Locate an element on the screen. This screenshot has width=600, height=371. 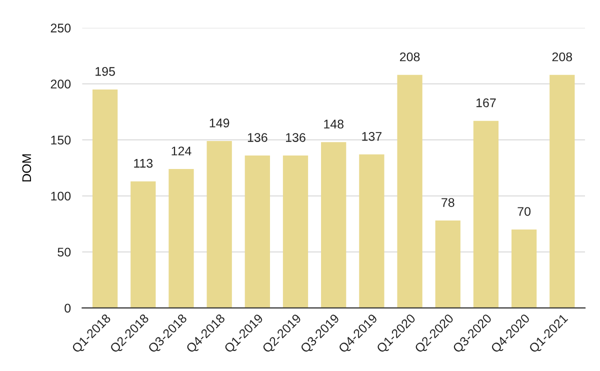
data-label: 78 is located at coordinates (448, 202).